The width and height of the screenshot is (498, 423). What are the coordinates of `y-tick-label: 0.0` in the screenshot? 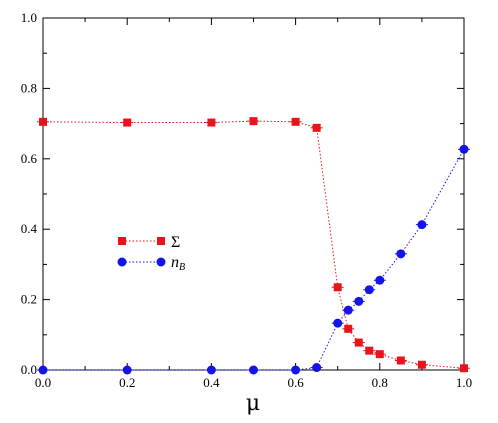 It's located at (29, 369).